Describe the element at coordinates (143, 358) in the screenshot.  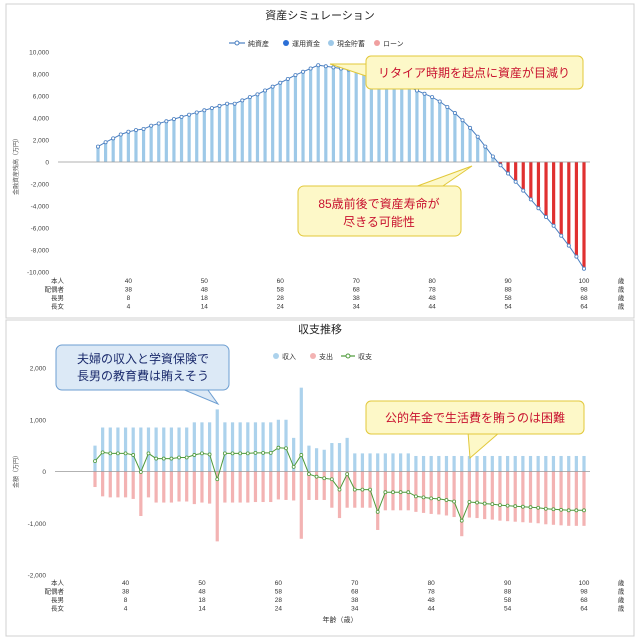
I see `callout-line-1: 夫婦の収入と学資保険で` at that location.